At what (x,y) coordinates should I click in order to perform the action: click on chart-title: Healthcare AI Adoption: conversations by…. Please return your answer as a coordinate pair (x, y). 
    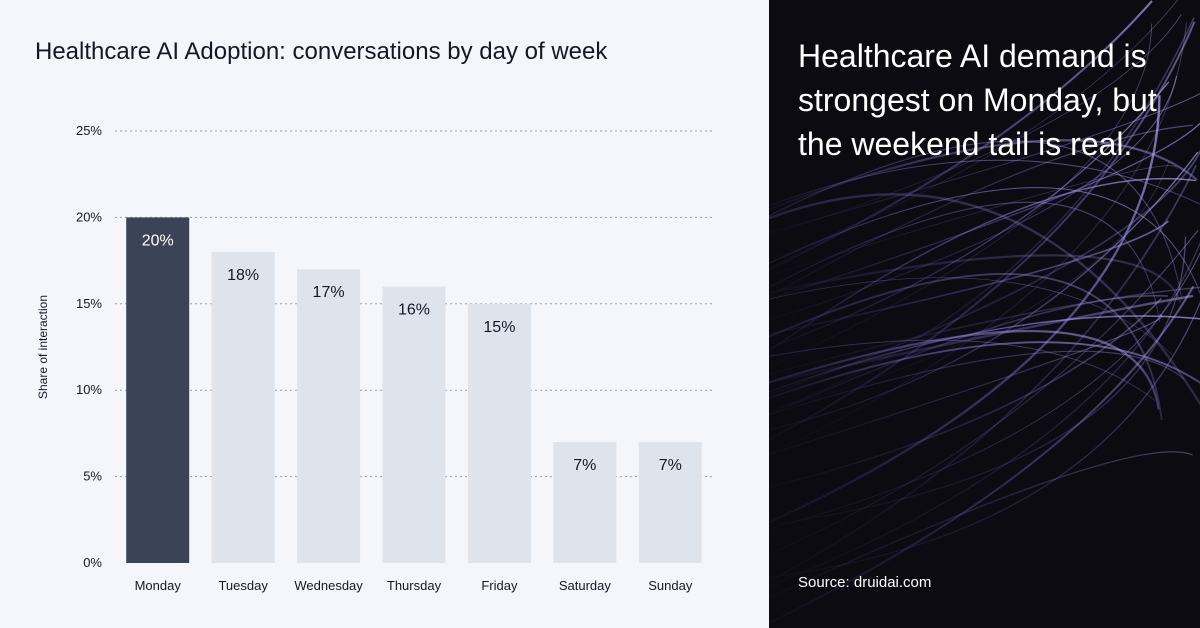
    Looking at the image, I should click on (321, 51).